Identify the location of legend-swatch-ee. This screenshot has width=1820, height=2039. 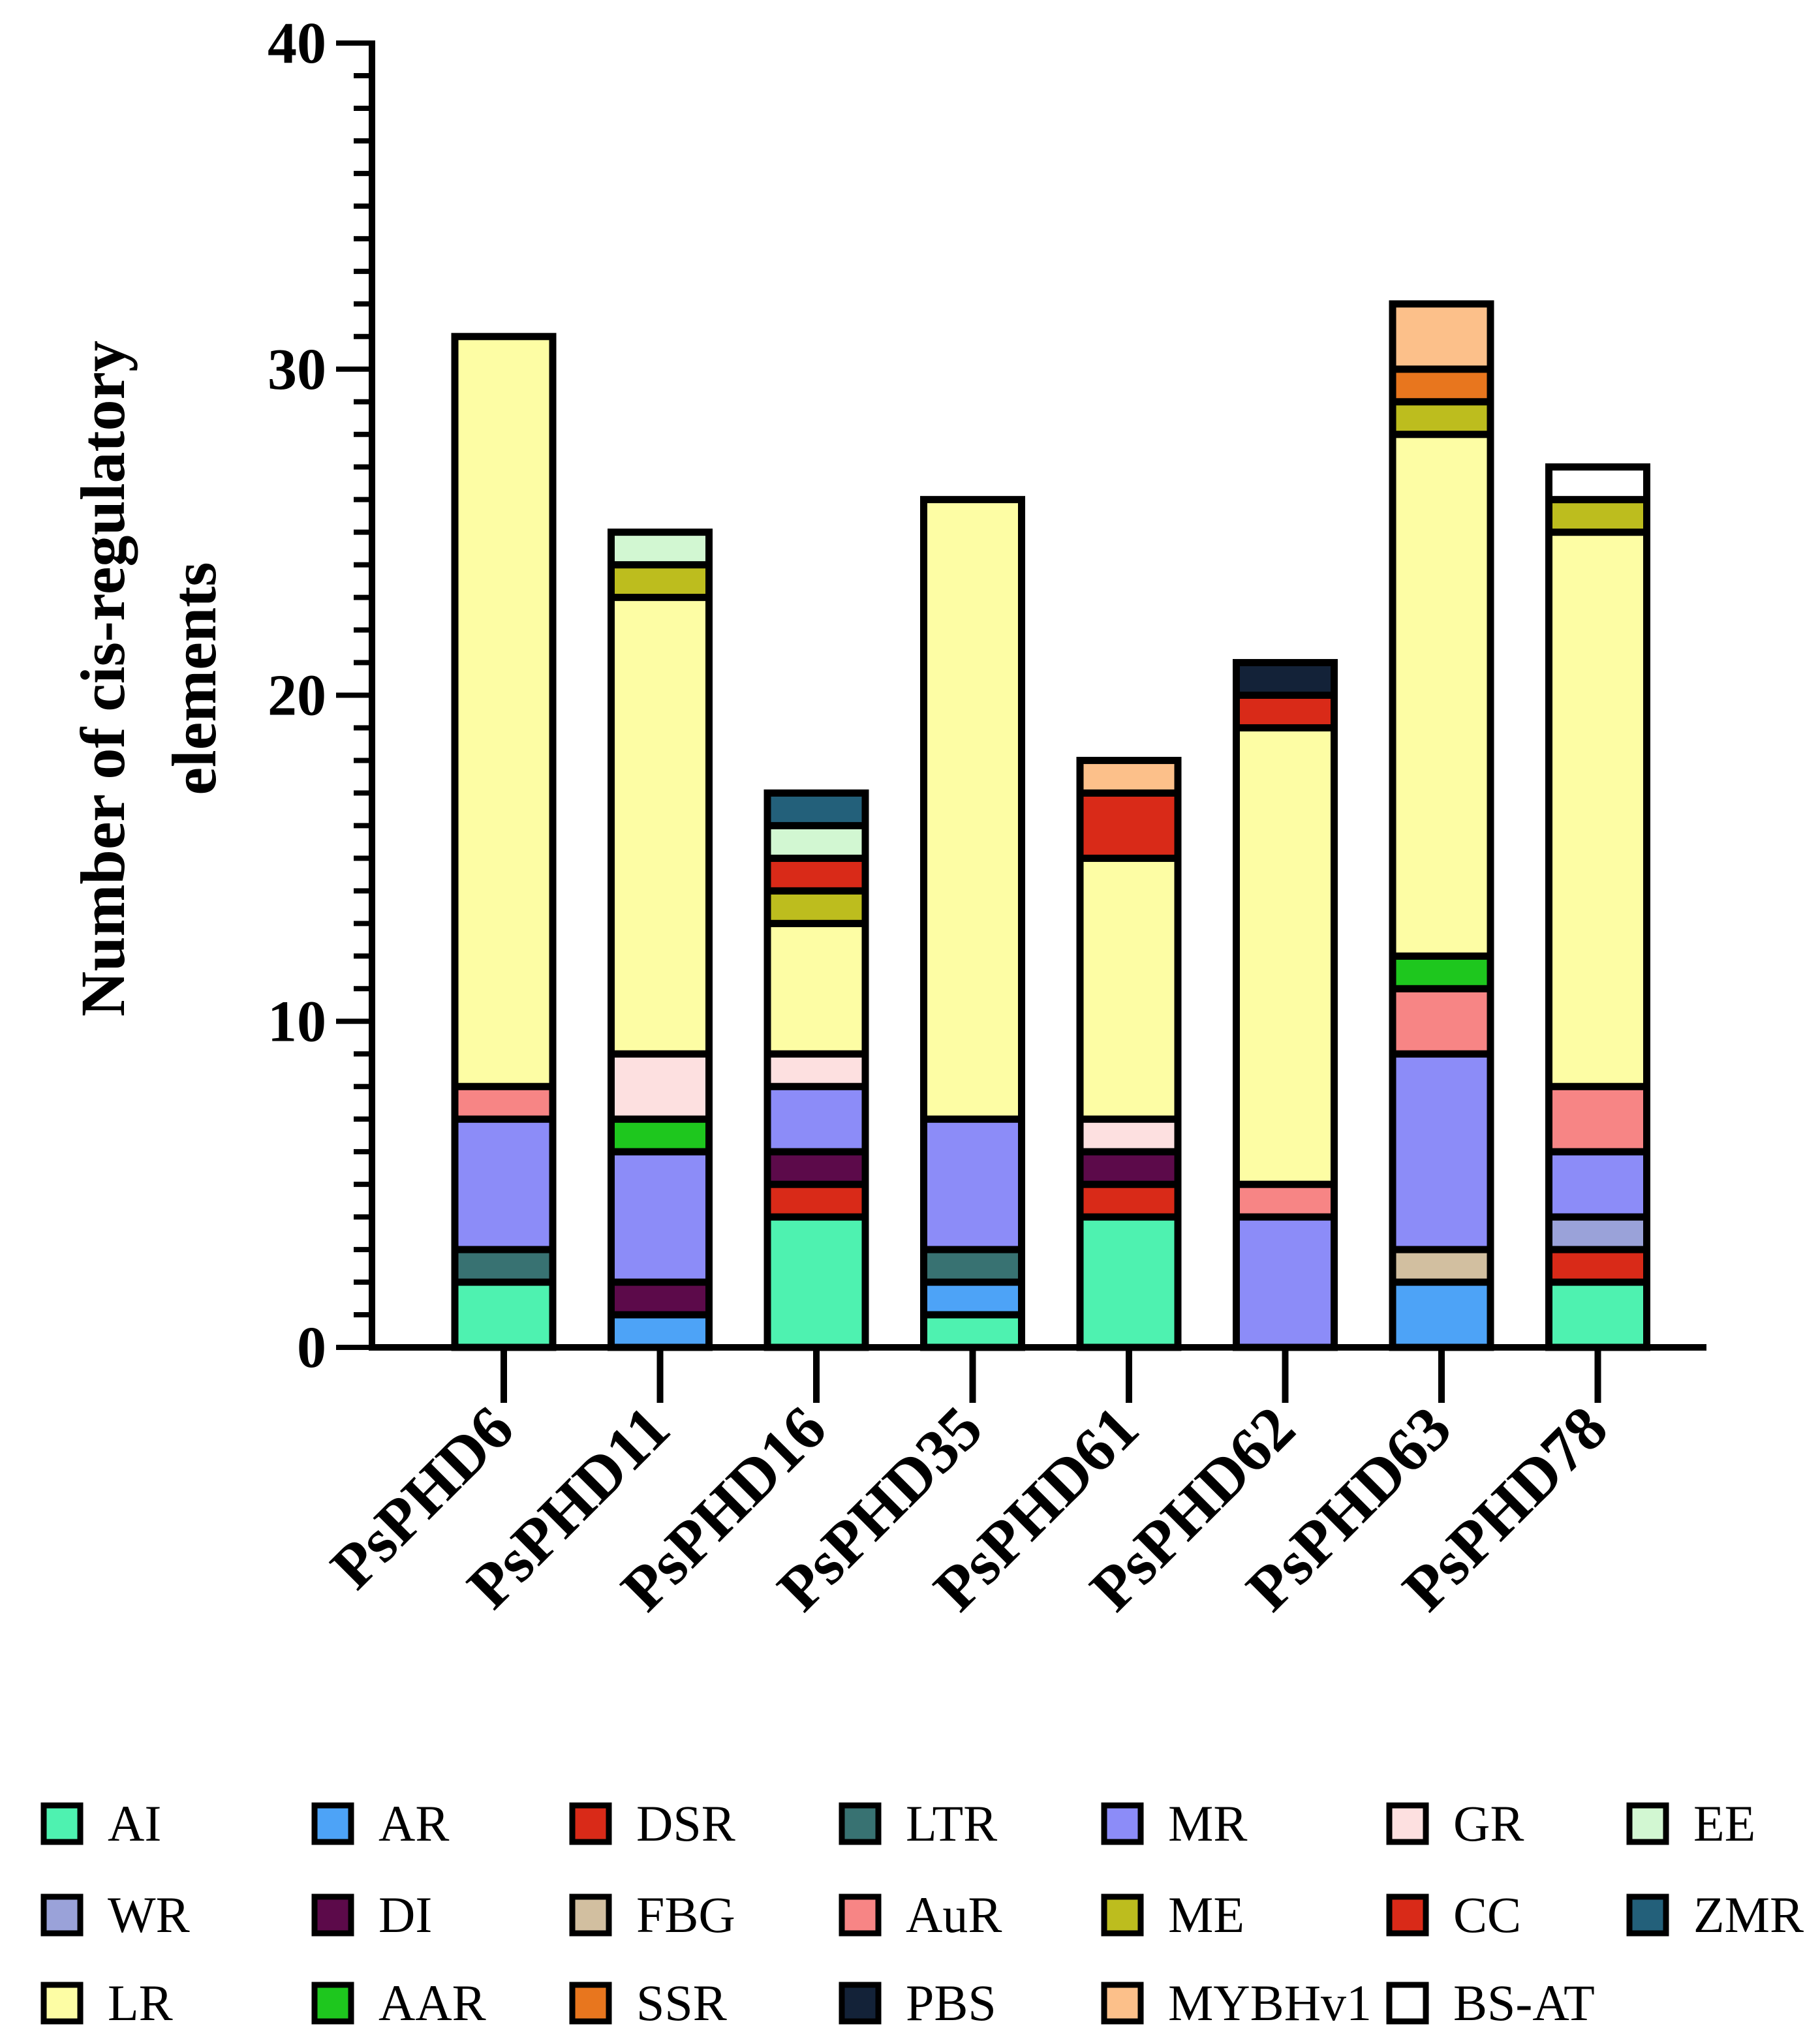
(1647, 1823).